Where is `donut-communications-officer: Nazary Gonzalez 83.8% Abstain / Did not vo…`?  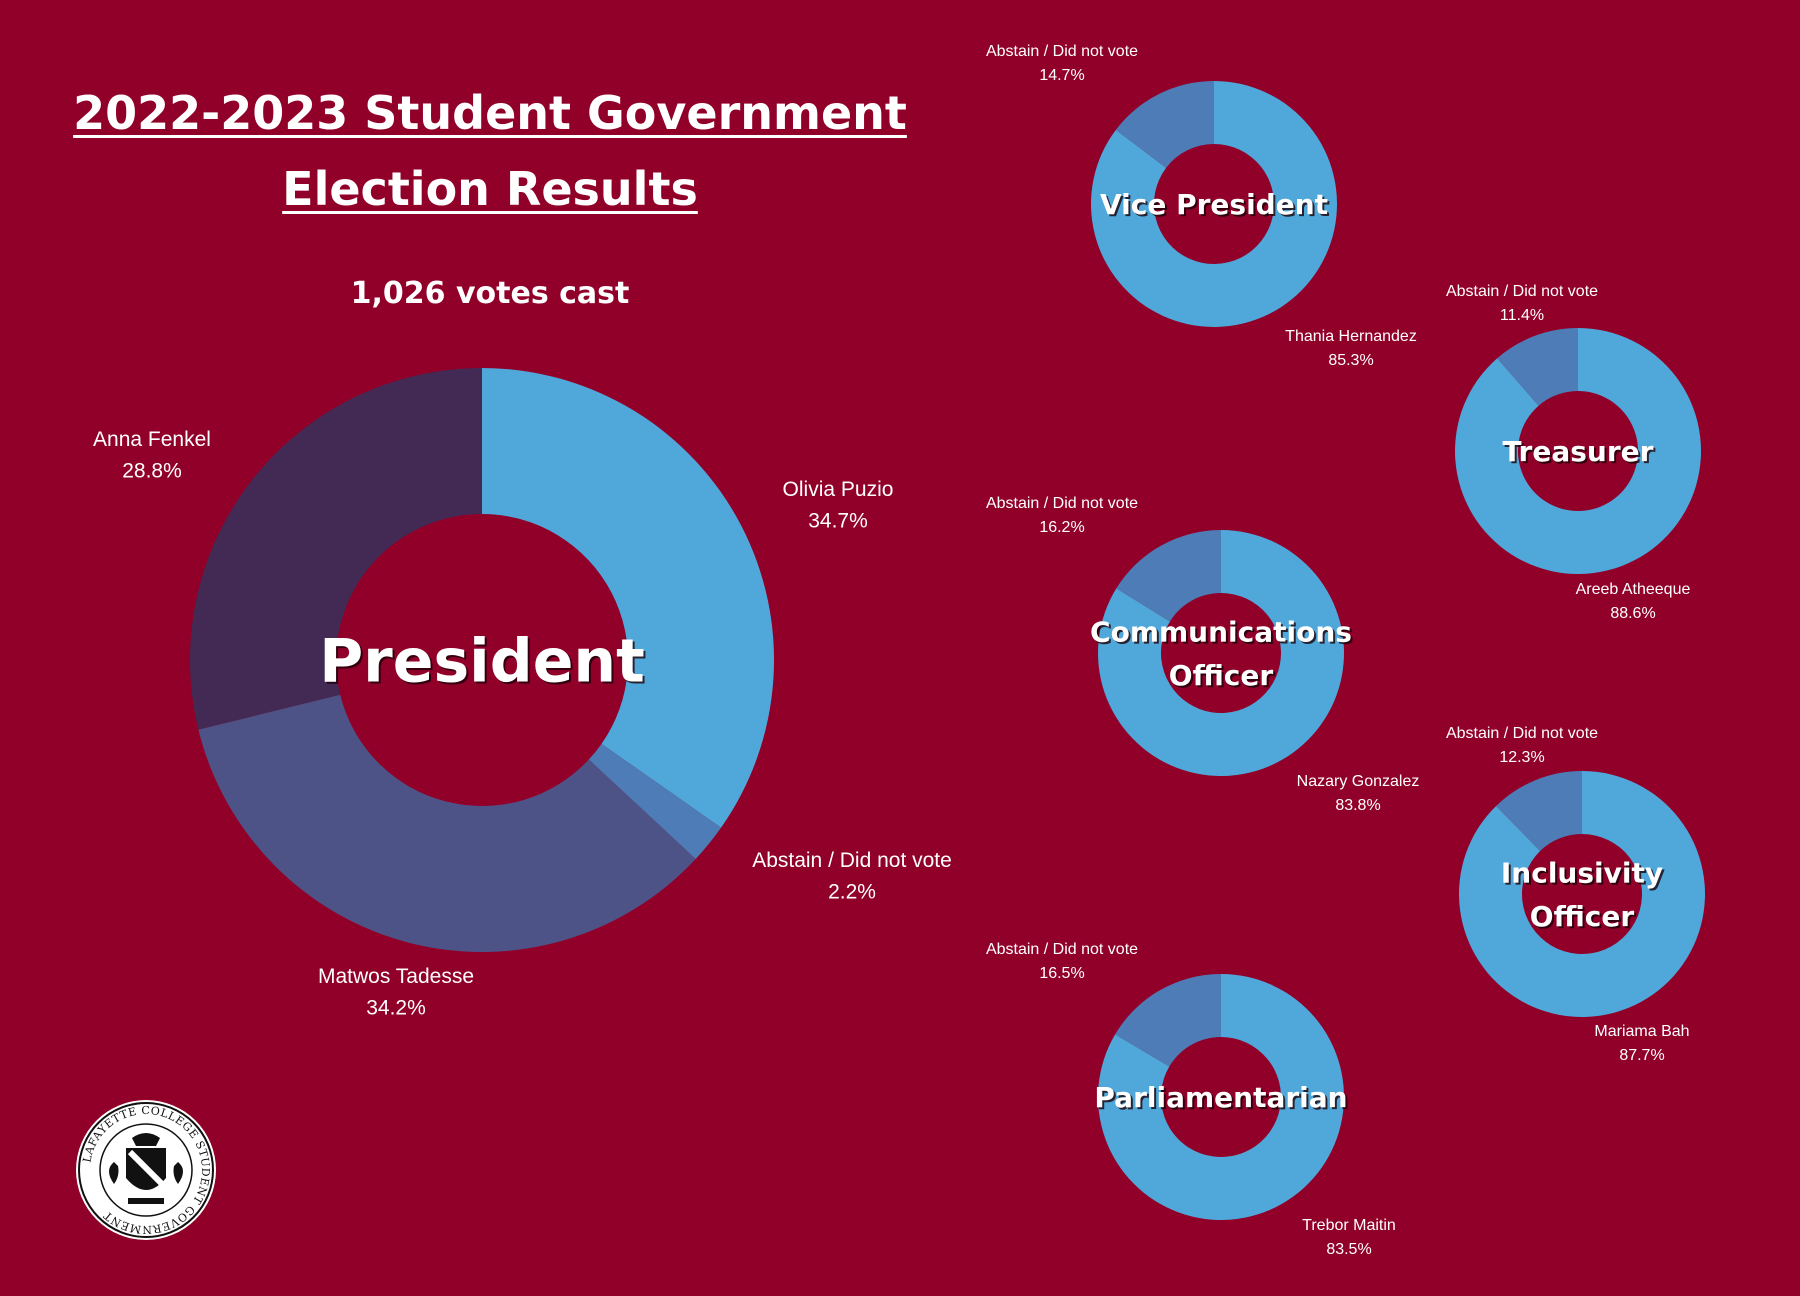
donut-communications-officer: Nazary Gonzalez 83.8% Abstain / Did not vo… is located at coordinates (1202, 654).